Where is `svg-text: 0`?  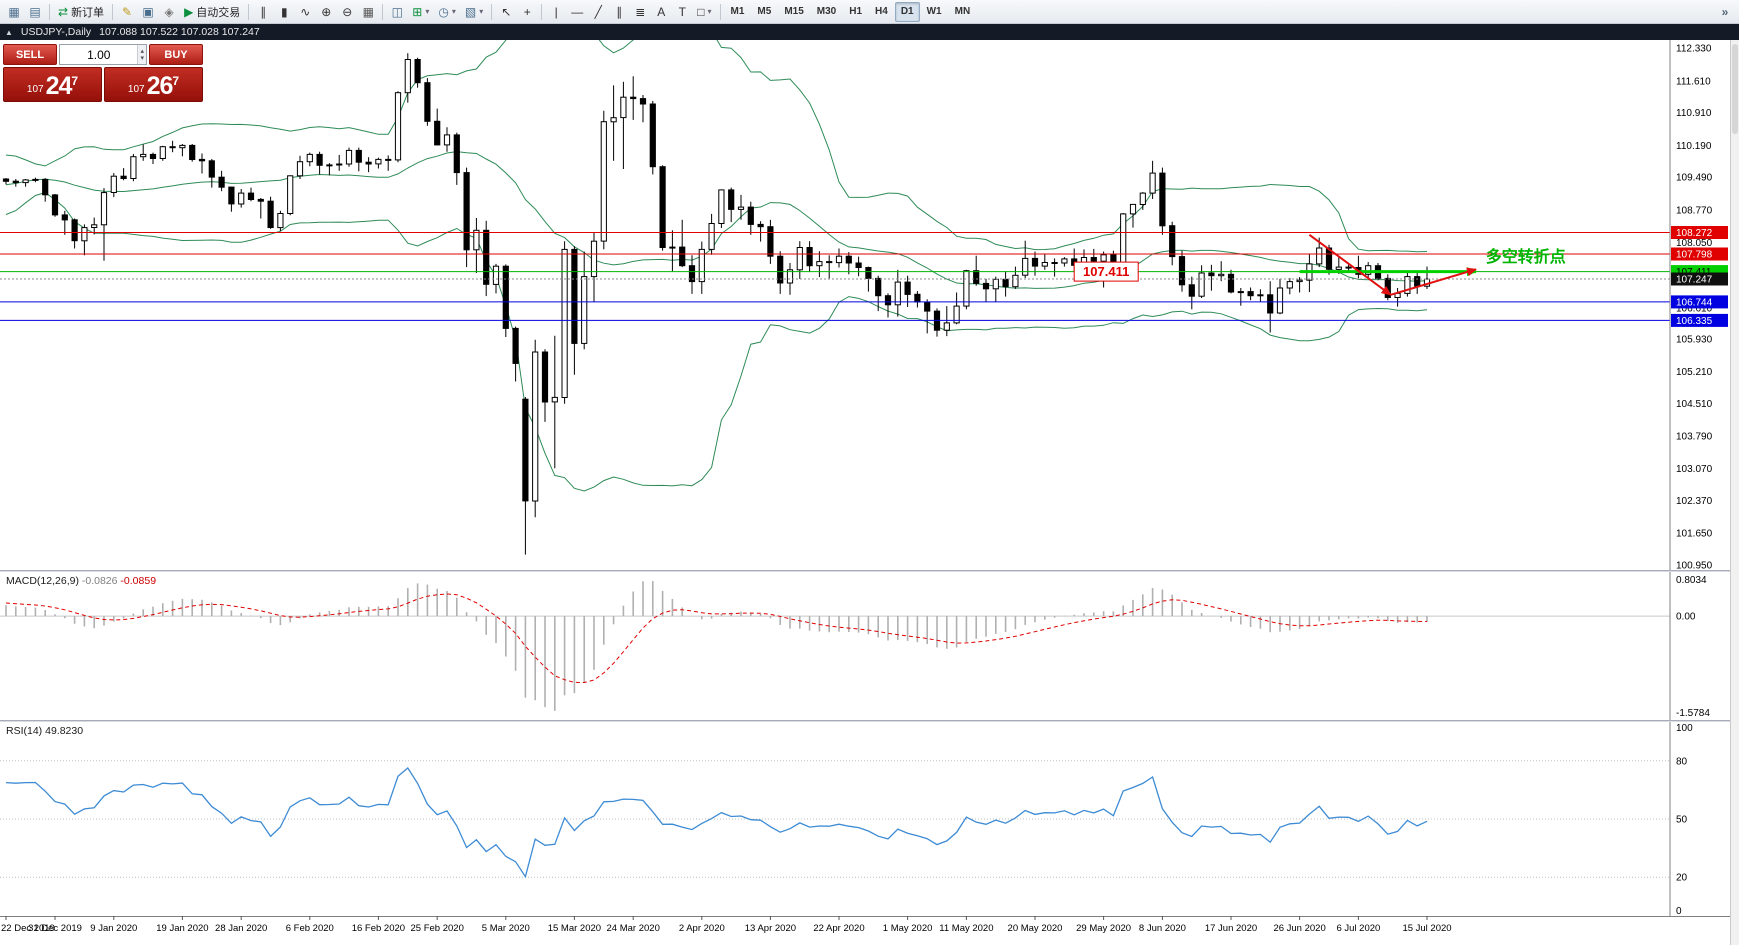 svg-text: 0 is located at coordinates (1679, 911).